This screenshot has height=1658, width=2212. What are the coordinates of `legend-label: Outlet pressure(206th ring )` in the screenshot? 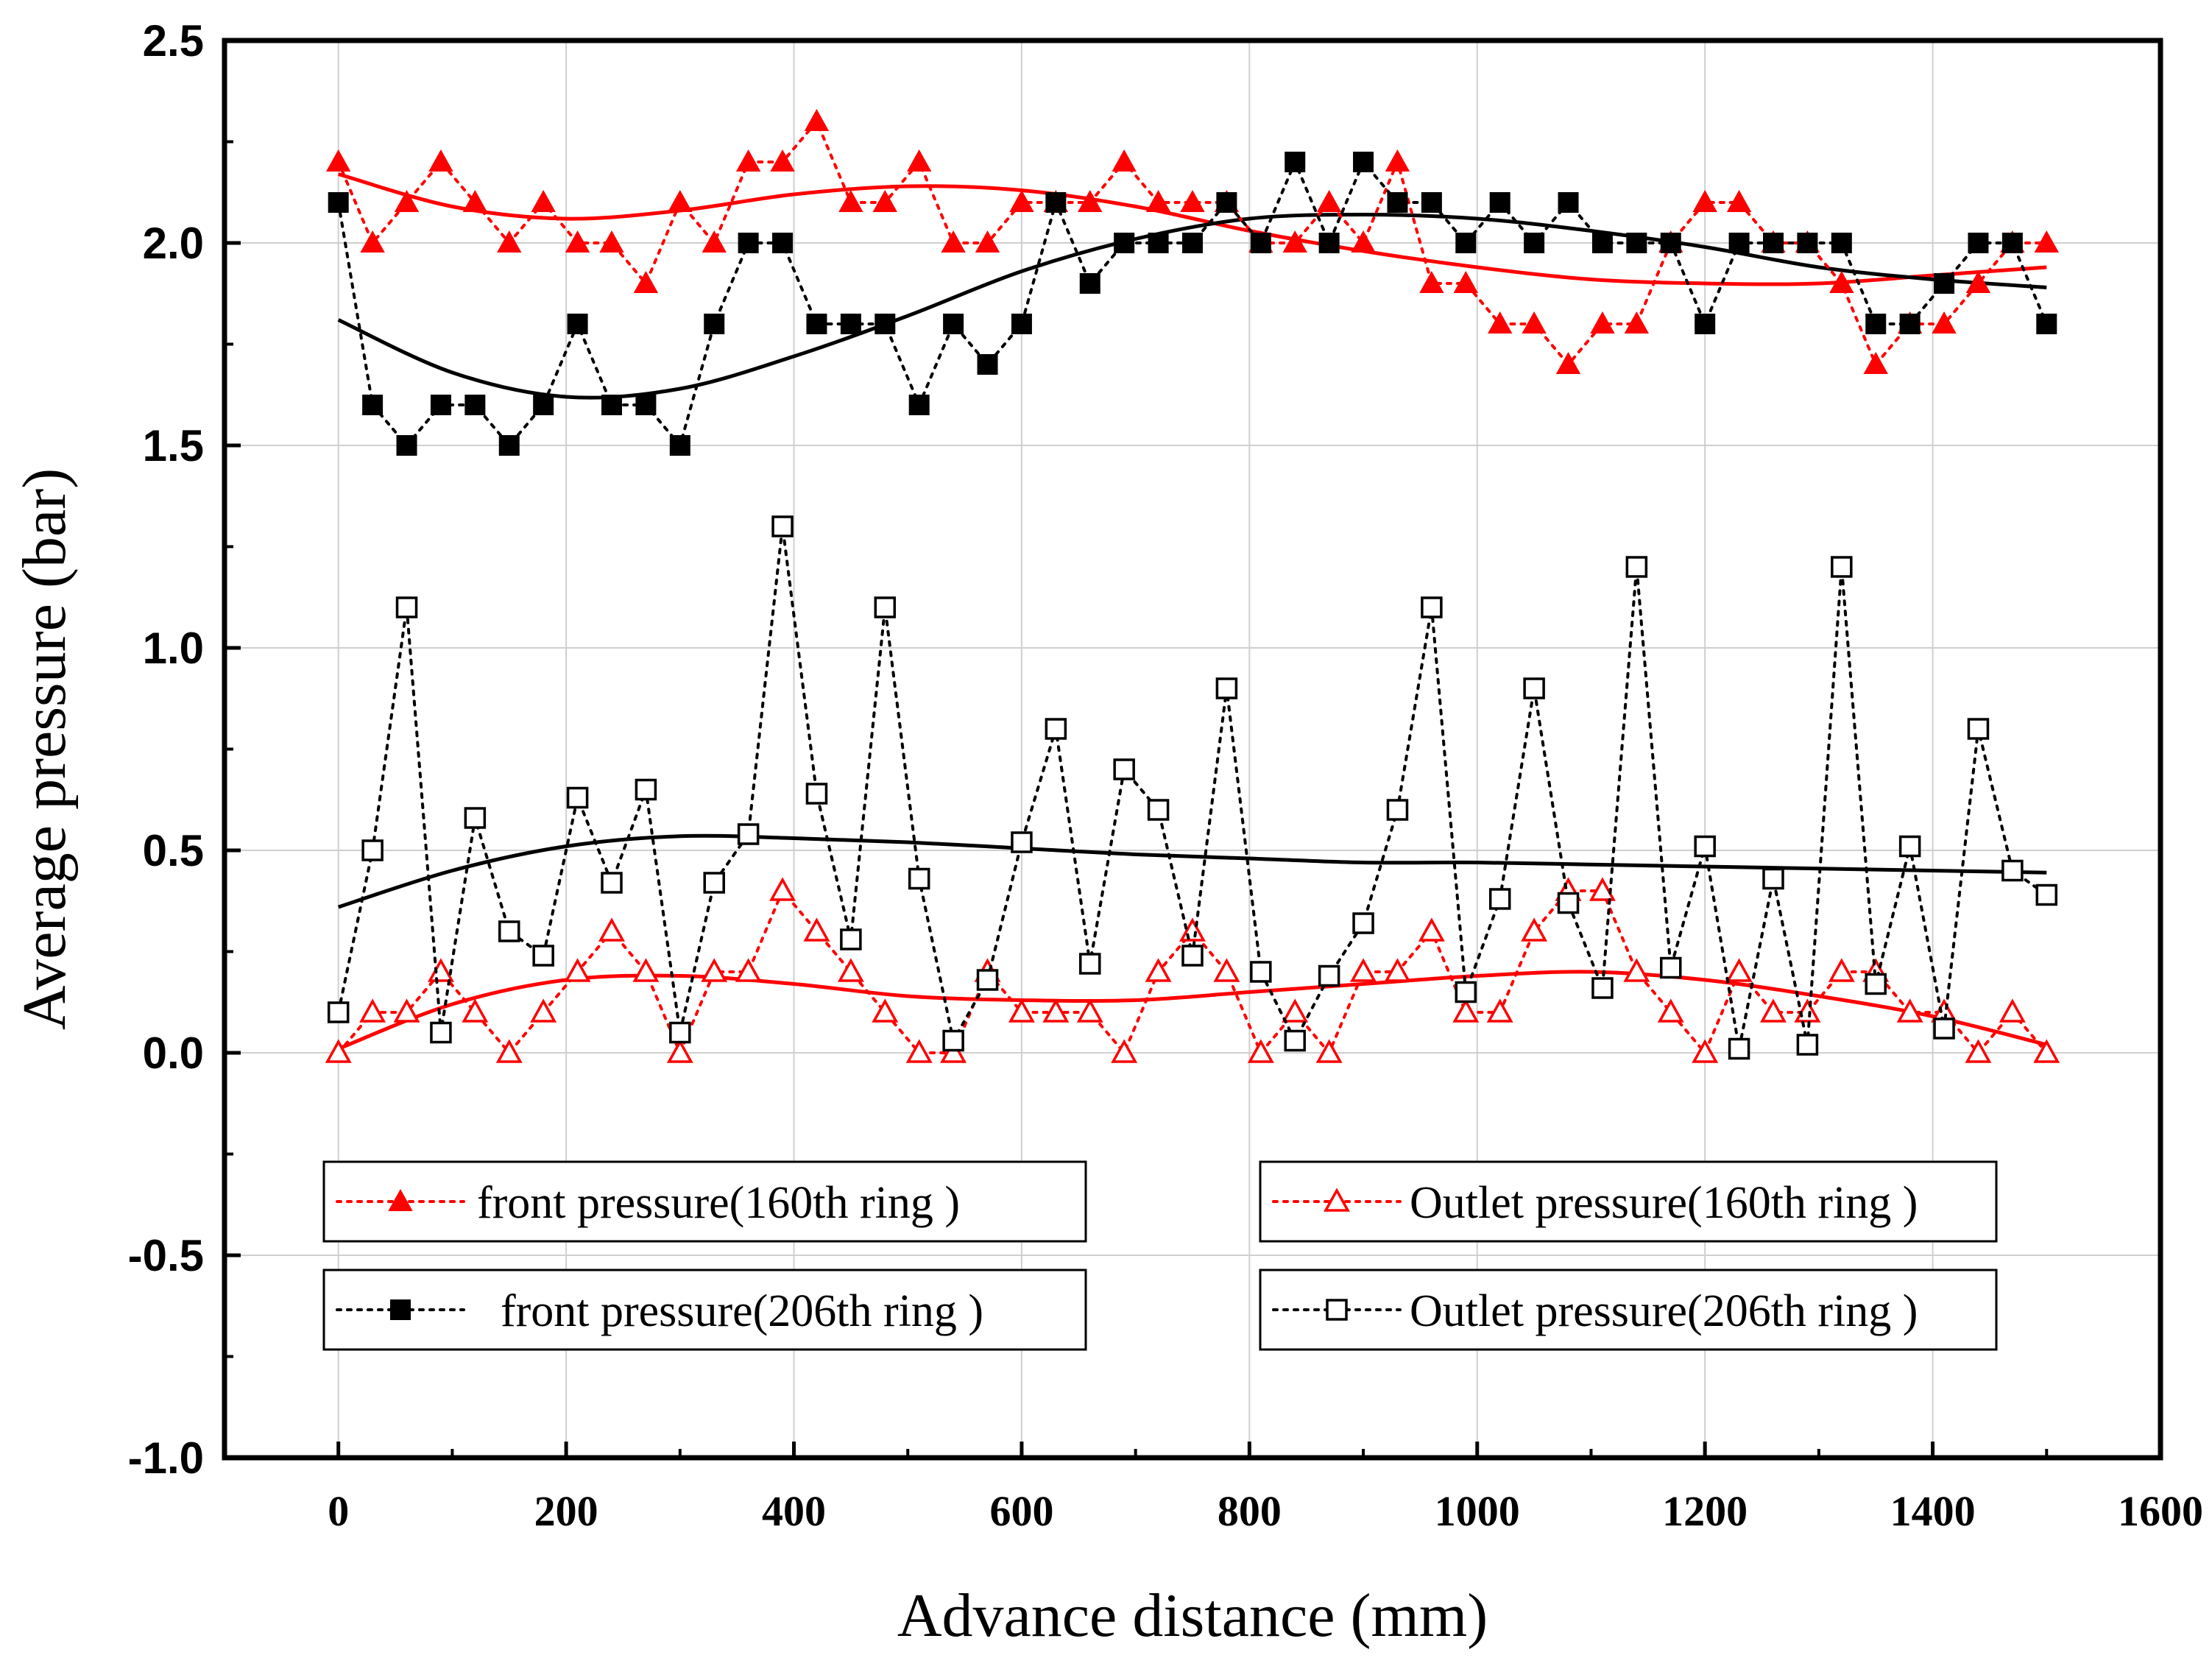 It's located at (1664, 1311).